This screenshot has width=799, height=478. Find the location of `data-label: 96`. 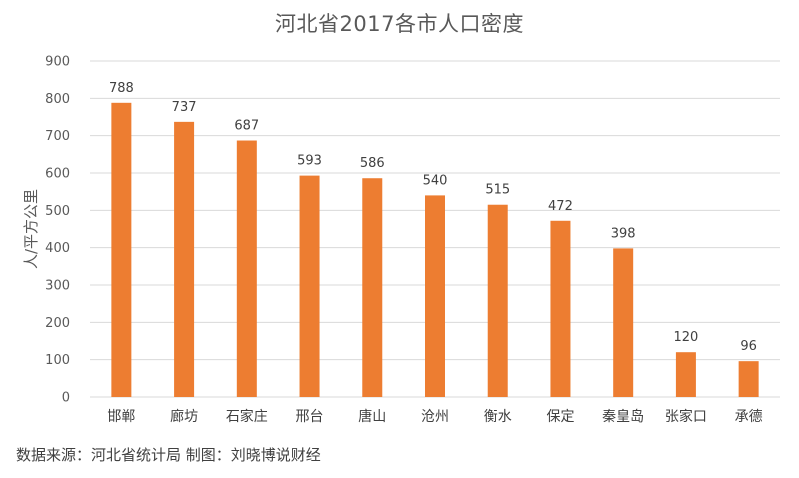

data-label: 96 is located at coordinates (748, 346).